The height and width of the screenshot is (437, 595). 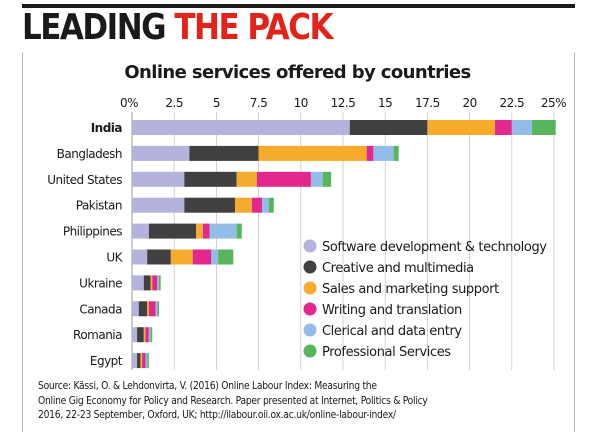 What do you see at coordinates (100, 309) in the screenshot?
I see `category-label: Canada` at bounding box center [100, 309].